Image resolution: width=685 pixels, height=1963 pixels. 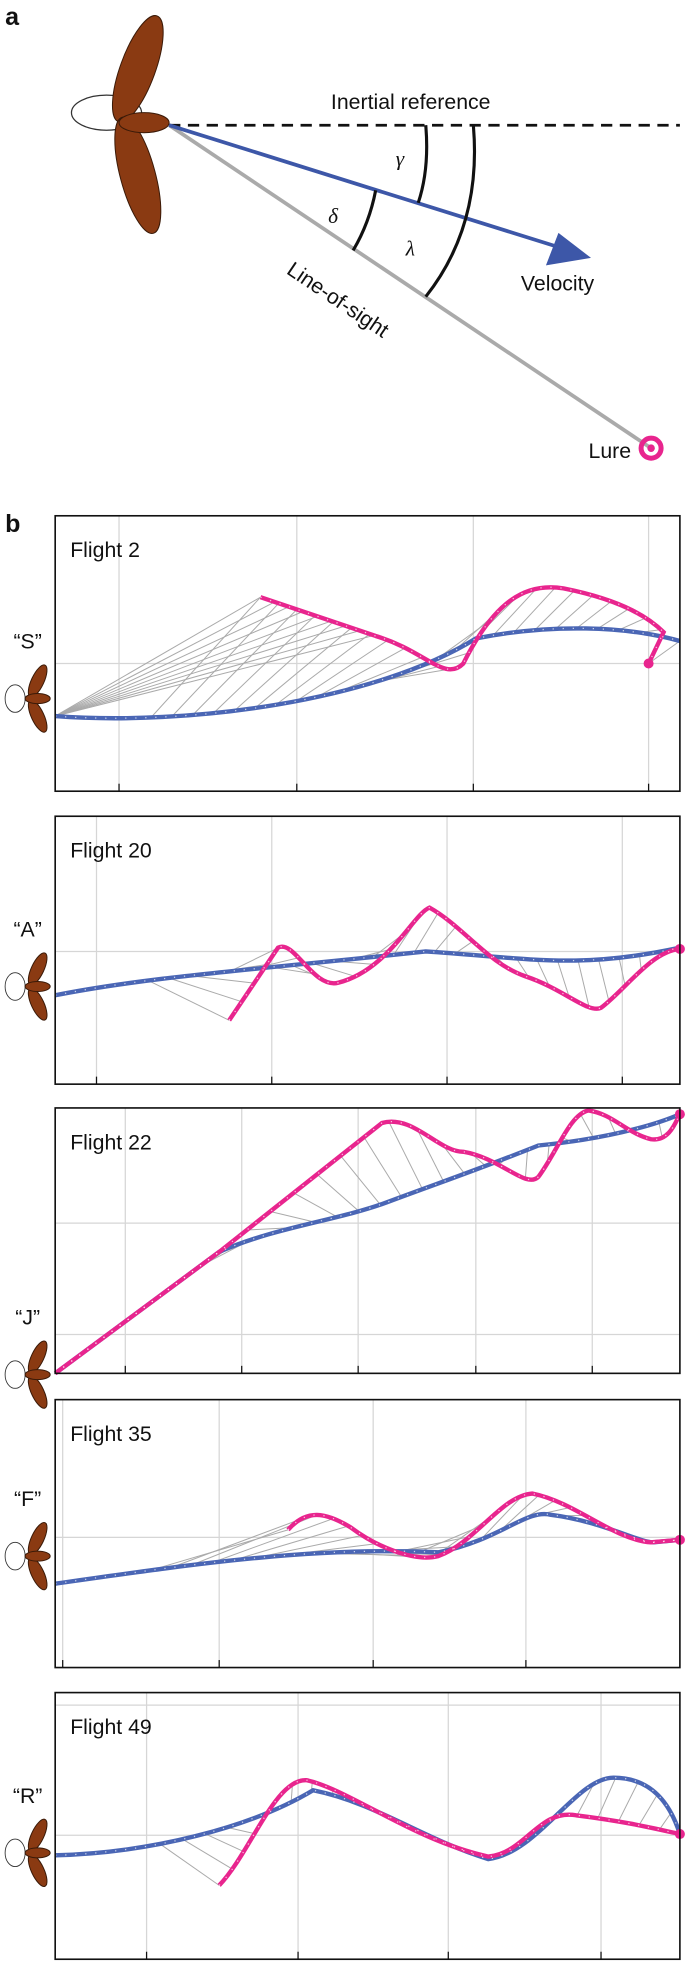 I want to click on lure-center, so click(x=651, y=448).